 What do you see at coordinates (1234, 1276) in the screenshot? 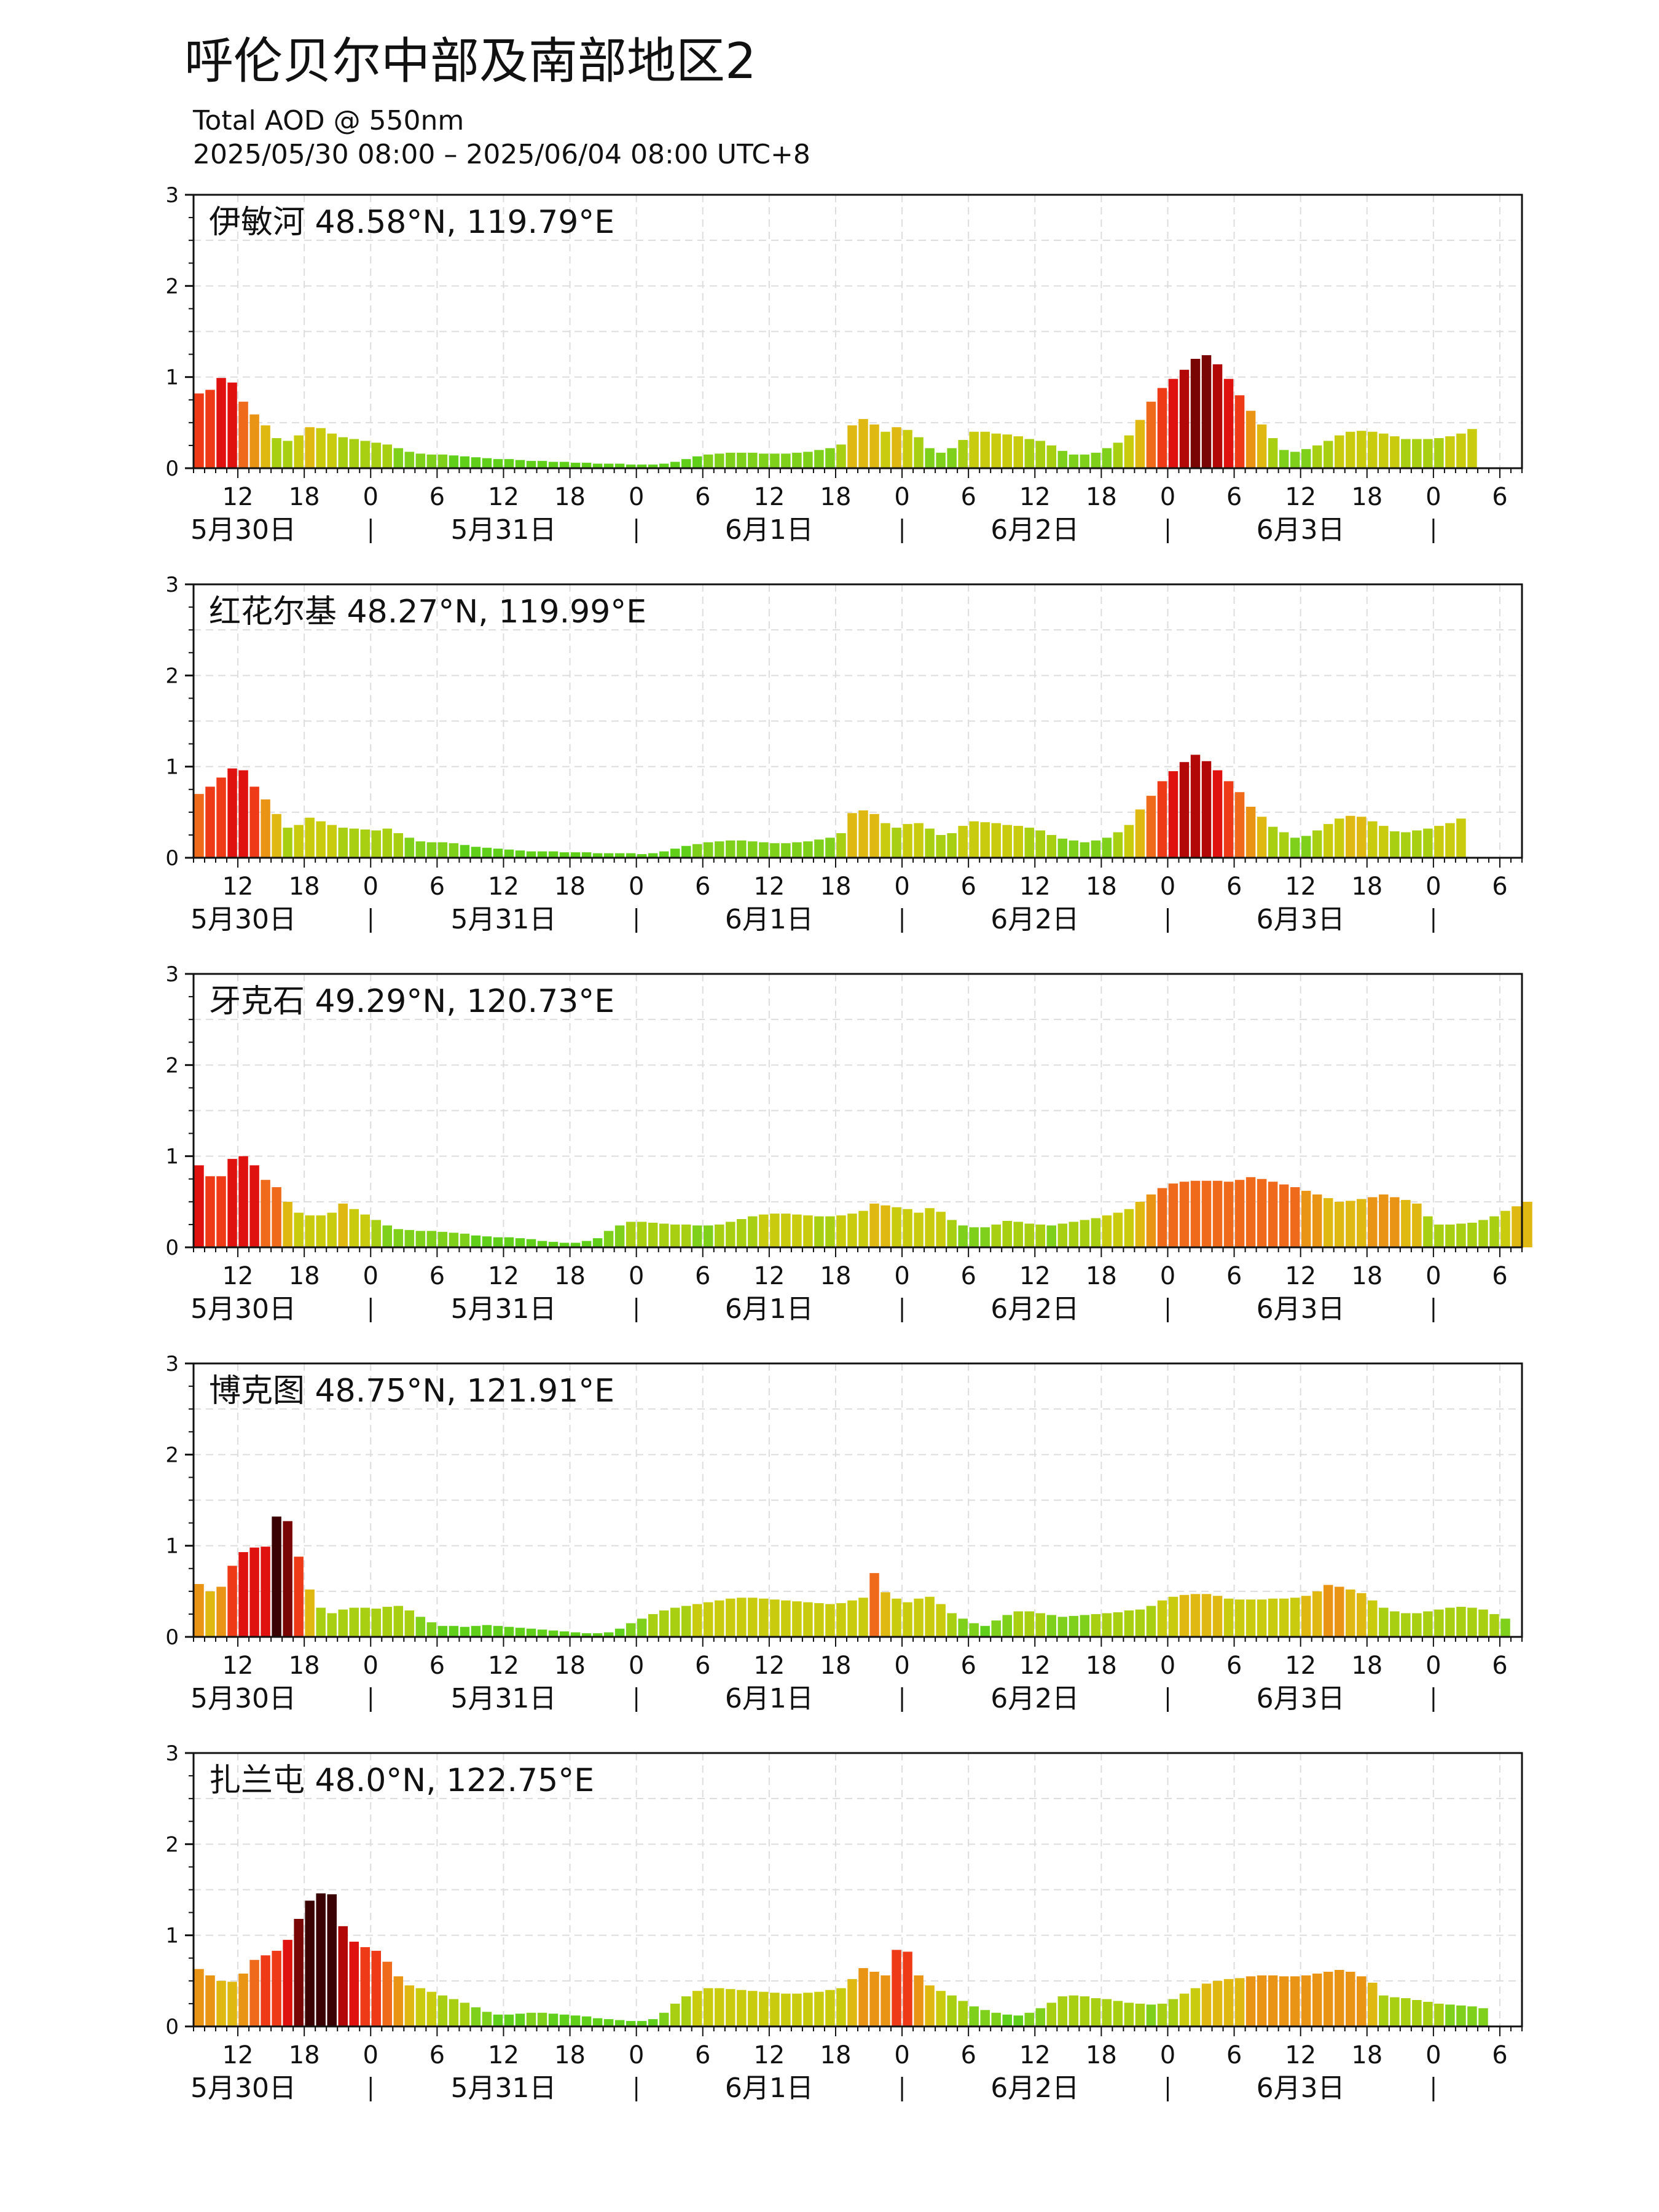
I see `x-tick-label: 6` at bounding box center [1234, 1276].